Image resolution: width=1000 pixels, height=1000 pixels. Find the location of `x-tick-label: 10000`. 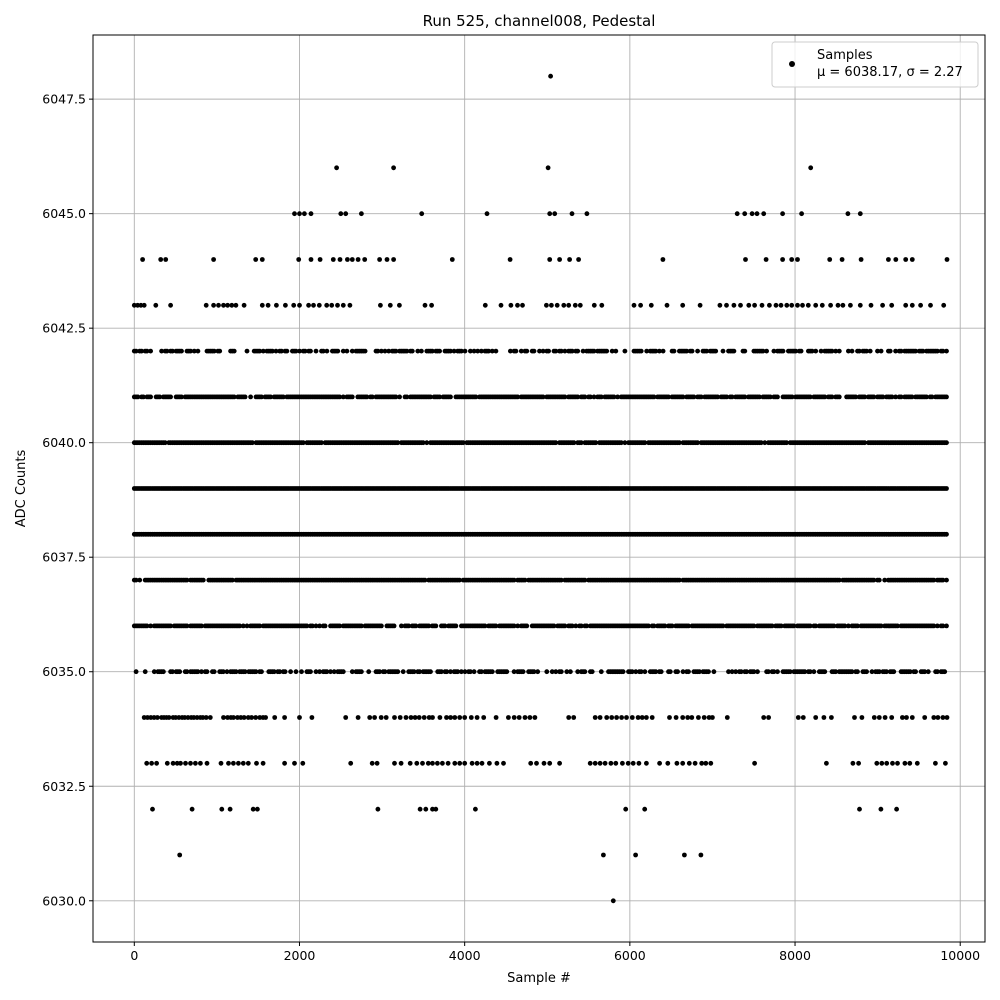

x-tick-label: 10000 is located at coordinates (960, 955).